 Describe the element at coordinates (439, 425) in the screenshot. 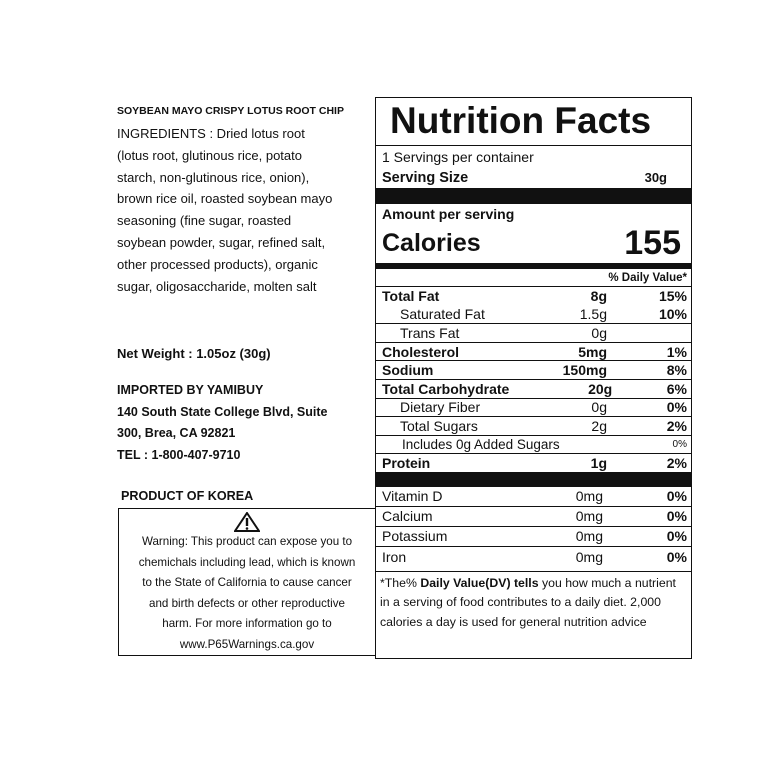

I see `nutrient-name: Total Sugars` at that location.